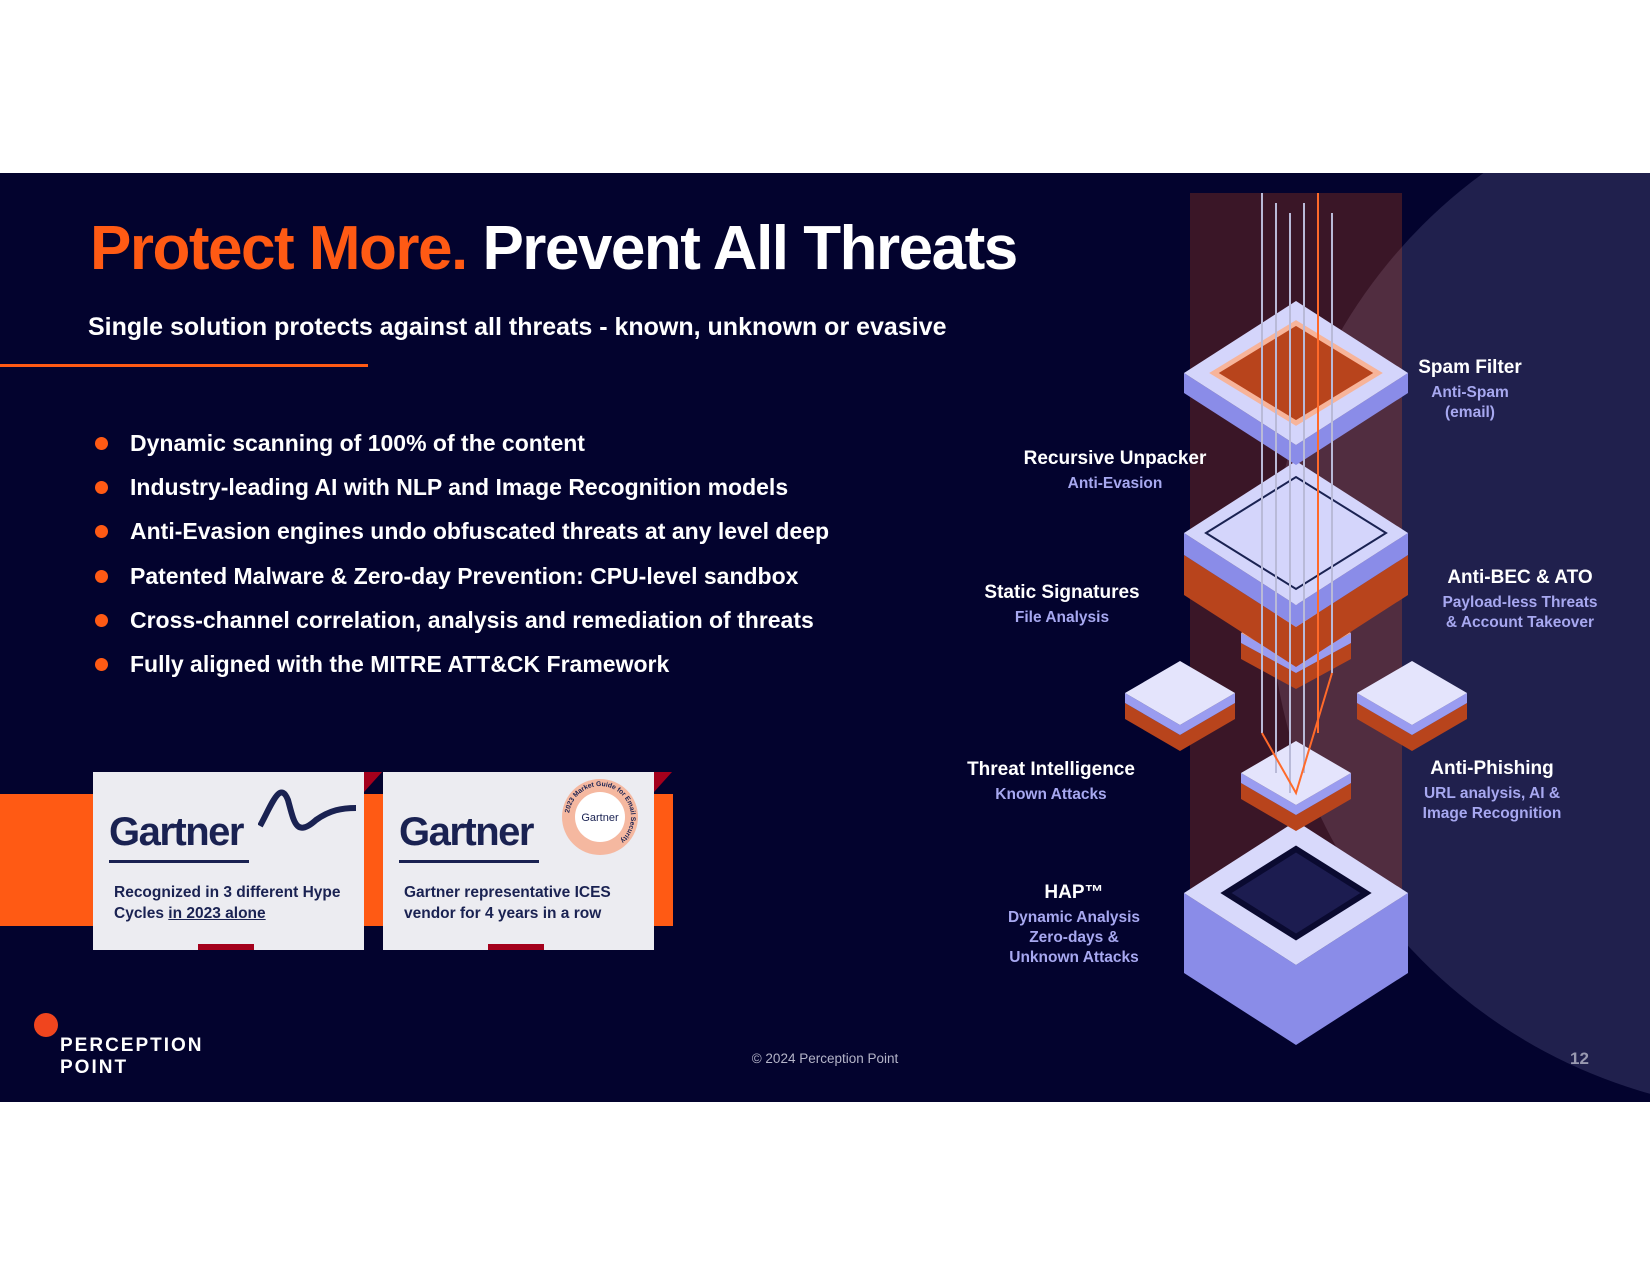 Image resolution: width=1650 pixels, height=1275 pixels. I want to click on title-main: Prevent All Threats, so click(750, 248).